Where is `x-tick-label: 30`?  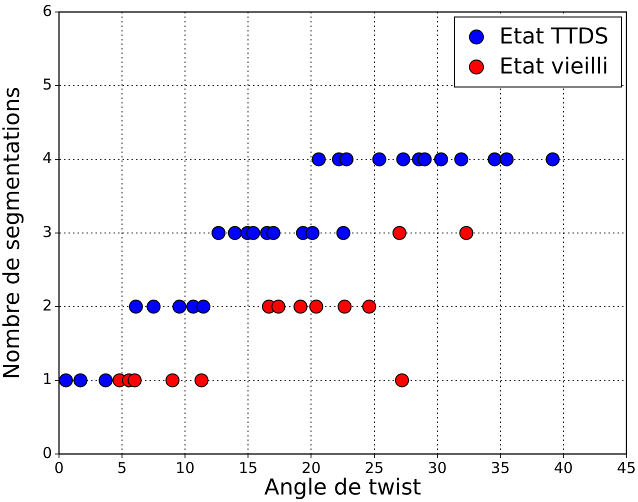 x-tick-label: 30 is located at coordinates (437, 467).